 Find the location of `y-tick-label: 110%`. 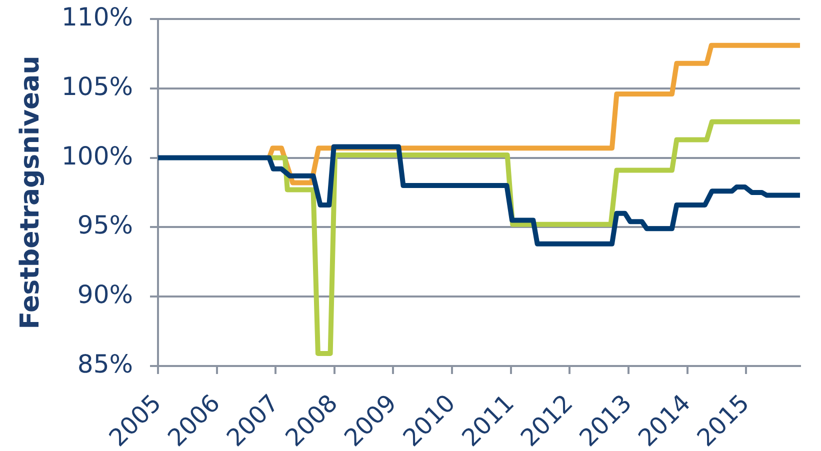

y-tick-label: 110% is located at coordinates (97, 17).